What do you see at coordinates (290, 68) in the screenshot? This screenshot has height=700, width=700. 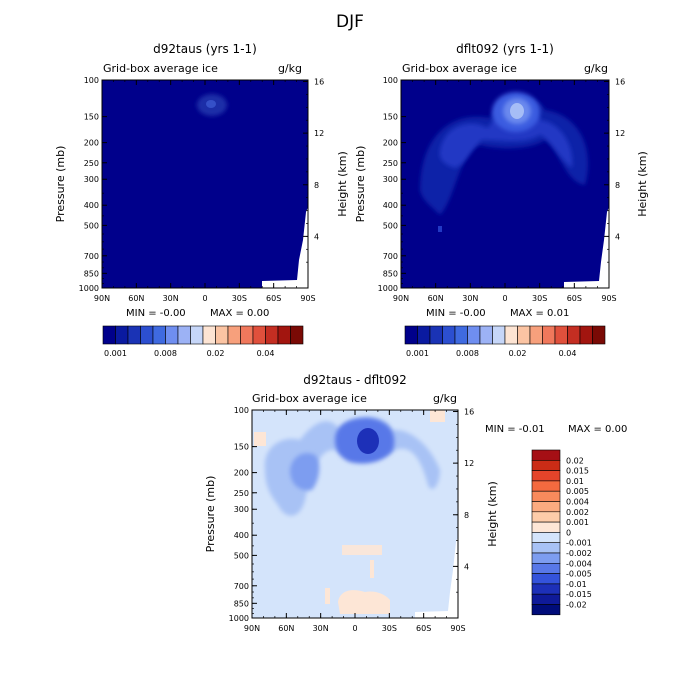 I see `panel1-units: g/kg` at bounding box center [290, 68].